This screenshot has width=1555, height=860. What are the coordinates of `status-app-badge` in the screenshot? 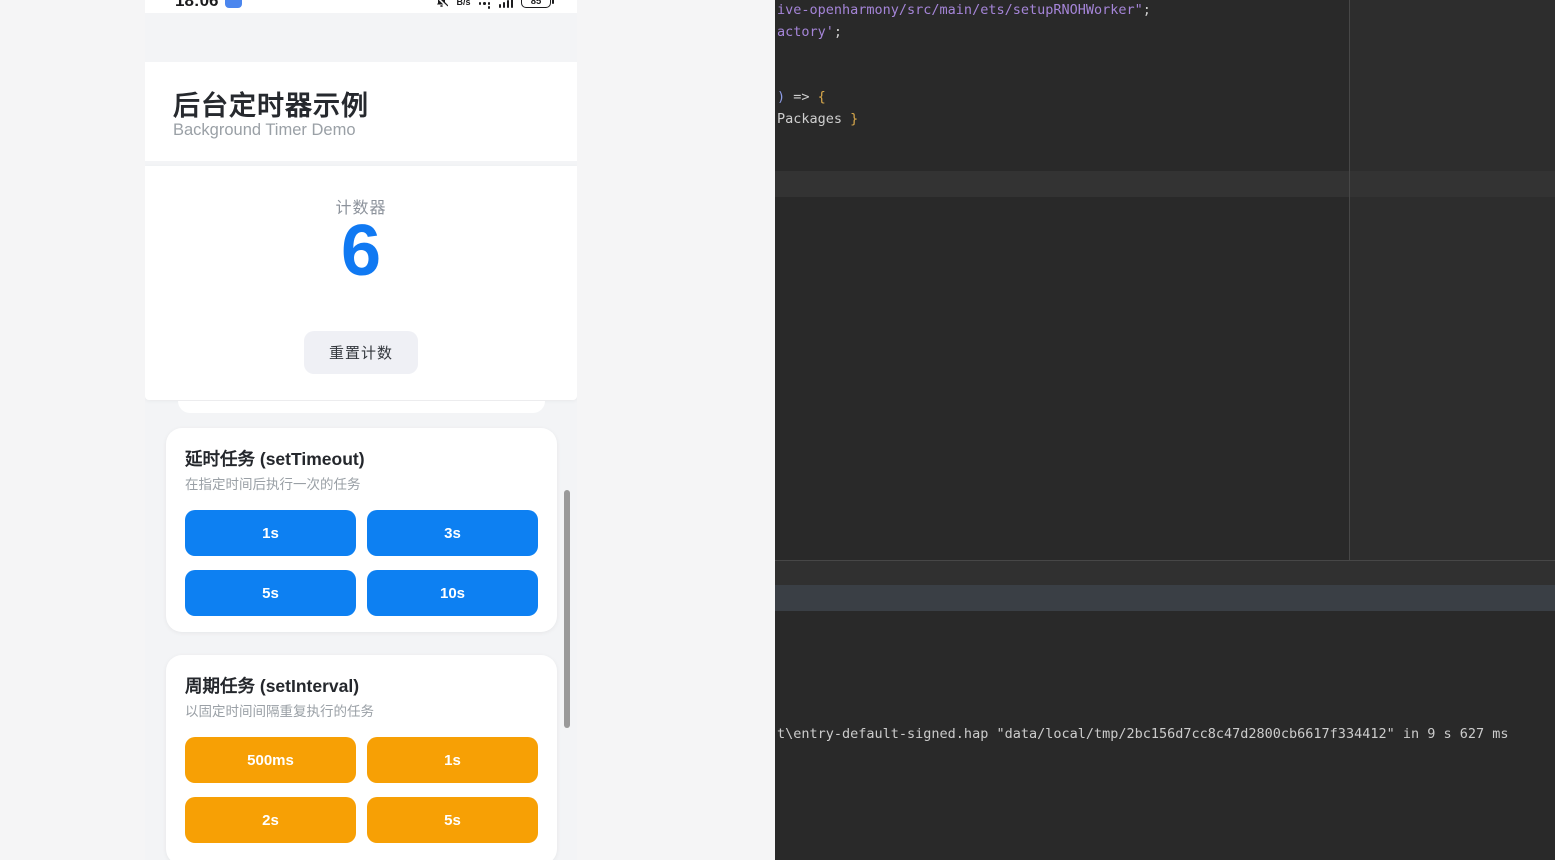 It's located at (234, 4).